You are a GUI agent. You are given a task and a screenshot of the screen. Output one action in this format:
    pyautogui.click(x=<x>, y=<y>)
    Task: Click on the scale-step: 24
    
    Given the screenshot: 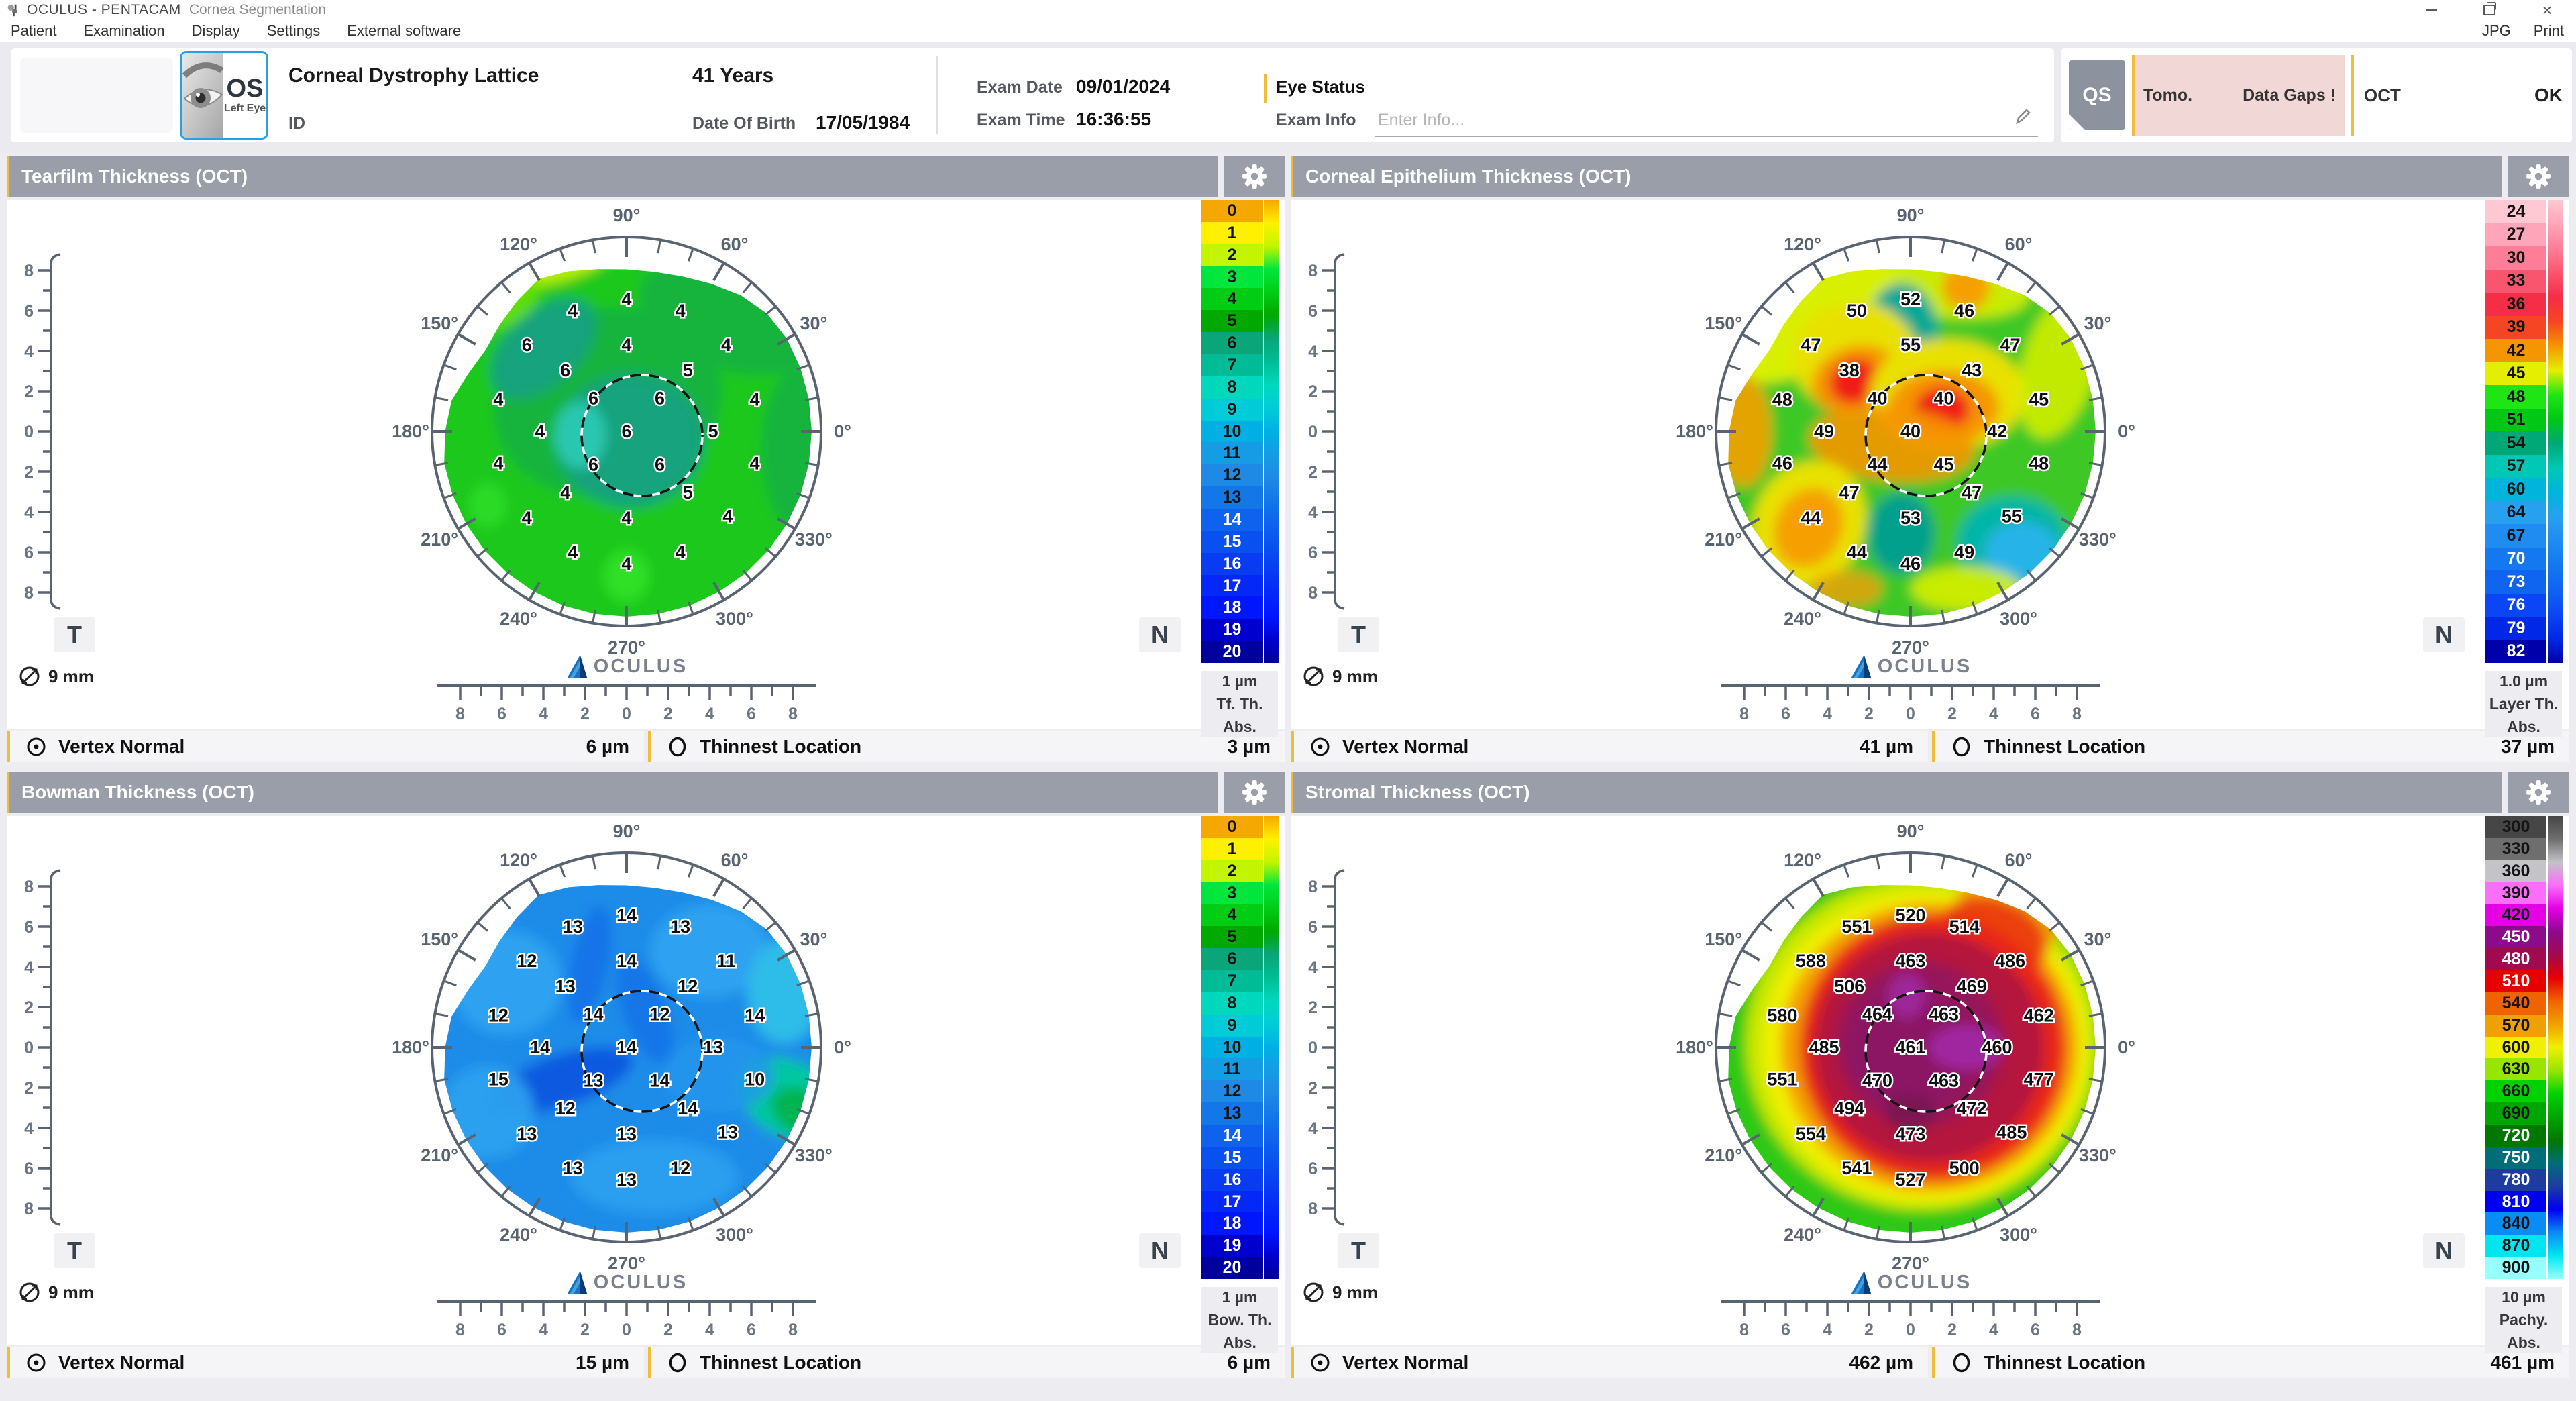 What is the action you would take?
    pyautogui.click(x=2515, y=211)
    